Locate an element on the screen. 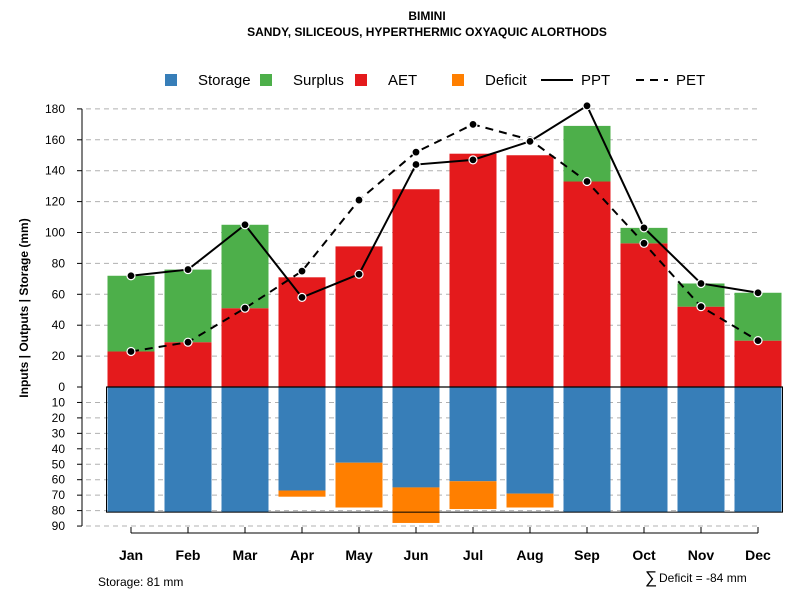  bar-surplus-feb is located at coordinates (188, 306).